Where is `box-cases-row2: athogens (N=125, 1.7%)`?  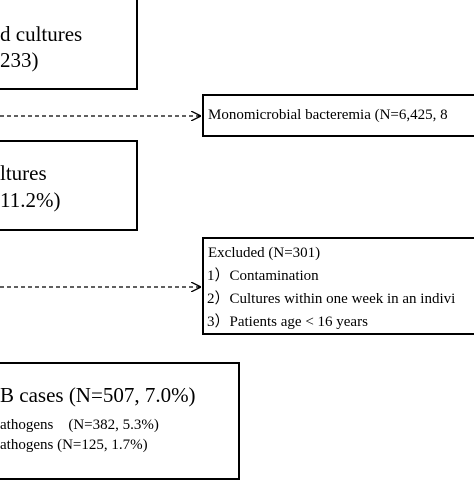
box-cases-row2: athogens (N=125, 1.7%) is located at coordinates (74, 445).